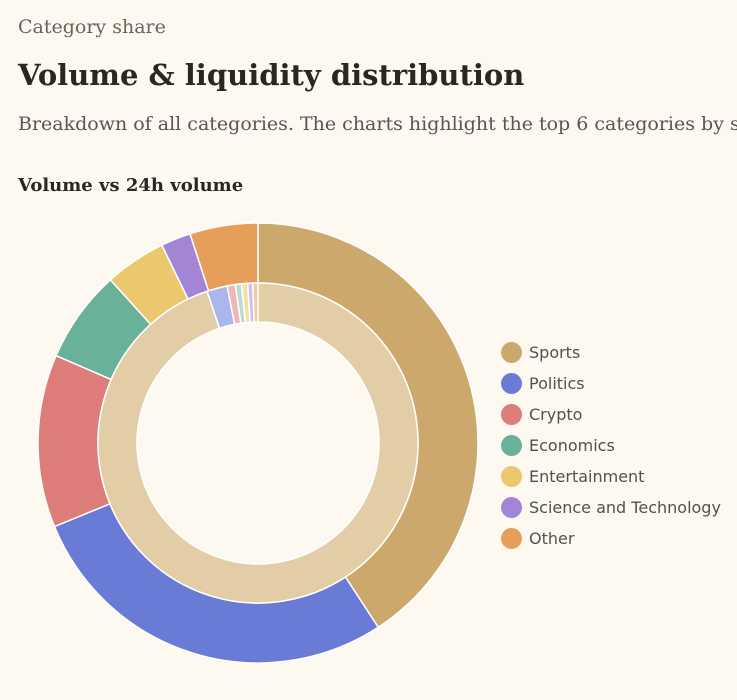  I want to click on legend-item: Entertainment, so click(611, 476).